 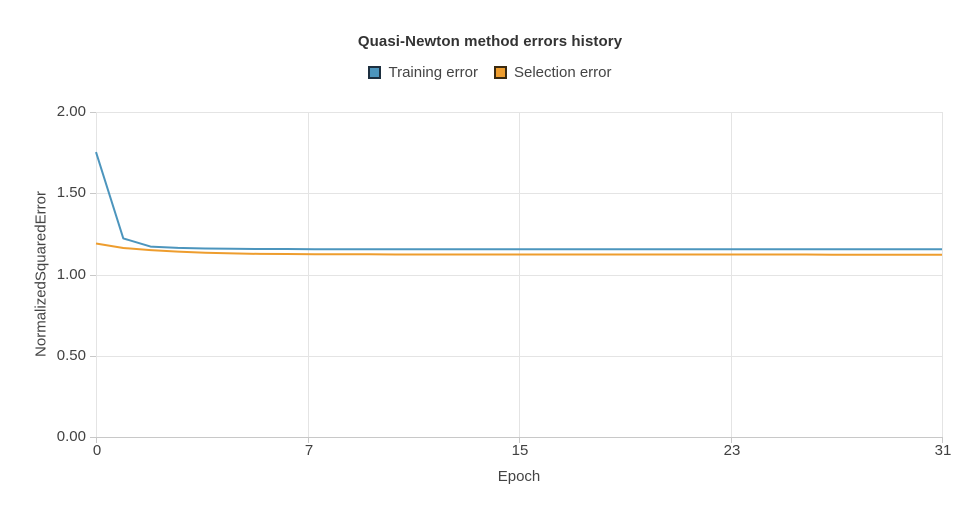 I want to click on chart-title: Quasi-Newton method errors history, so click(x=490, y=41).